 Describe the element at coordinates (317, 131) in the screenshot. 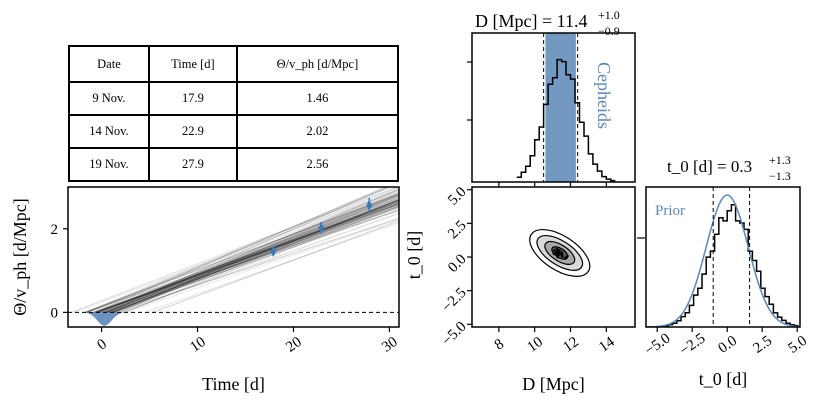

I see `table-cell: 2.02` at that location.